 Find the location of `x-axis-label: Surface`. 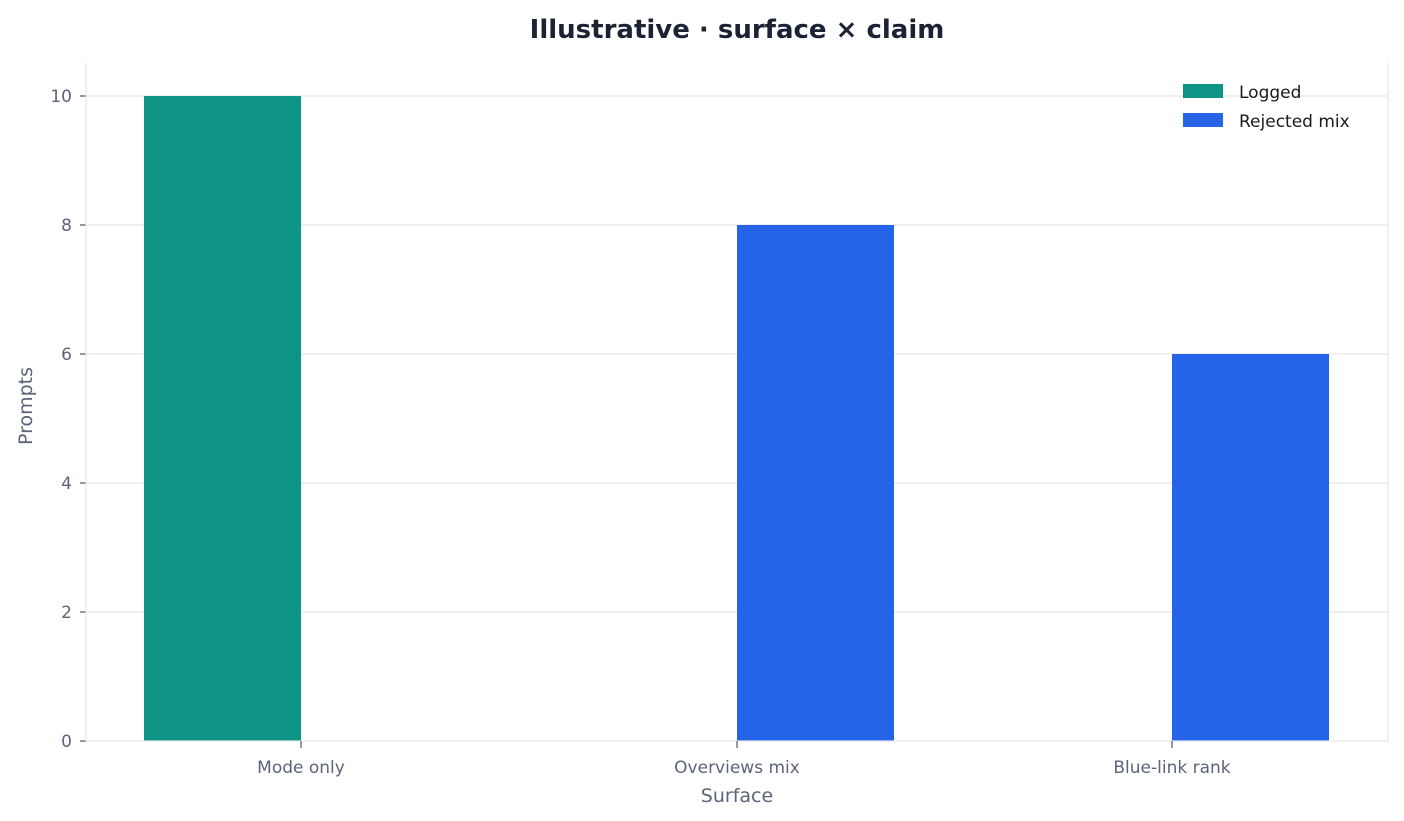

x-axis-label: Surface is located at coordinates (737, 796).